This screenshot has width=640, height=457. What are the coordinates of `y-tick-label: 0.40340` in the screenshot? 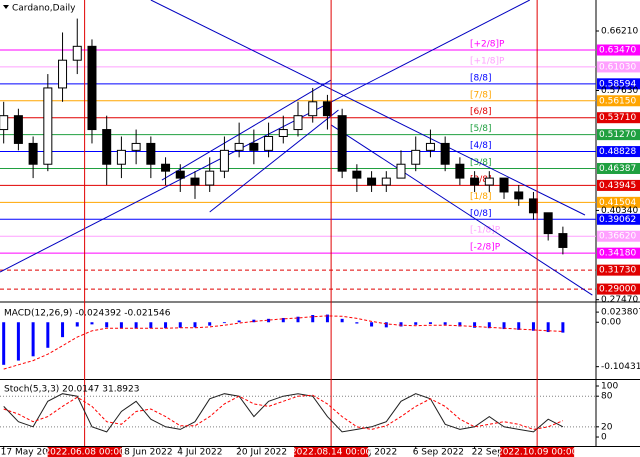 It's located at (619, 211).